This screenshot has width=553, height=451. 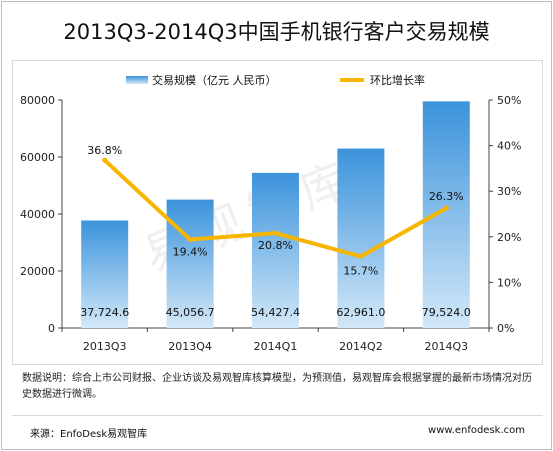 I want to click on growth-value-label: 15.7%, so click(x=360, y=270).